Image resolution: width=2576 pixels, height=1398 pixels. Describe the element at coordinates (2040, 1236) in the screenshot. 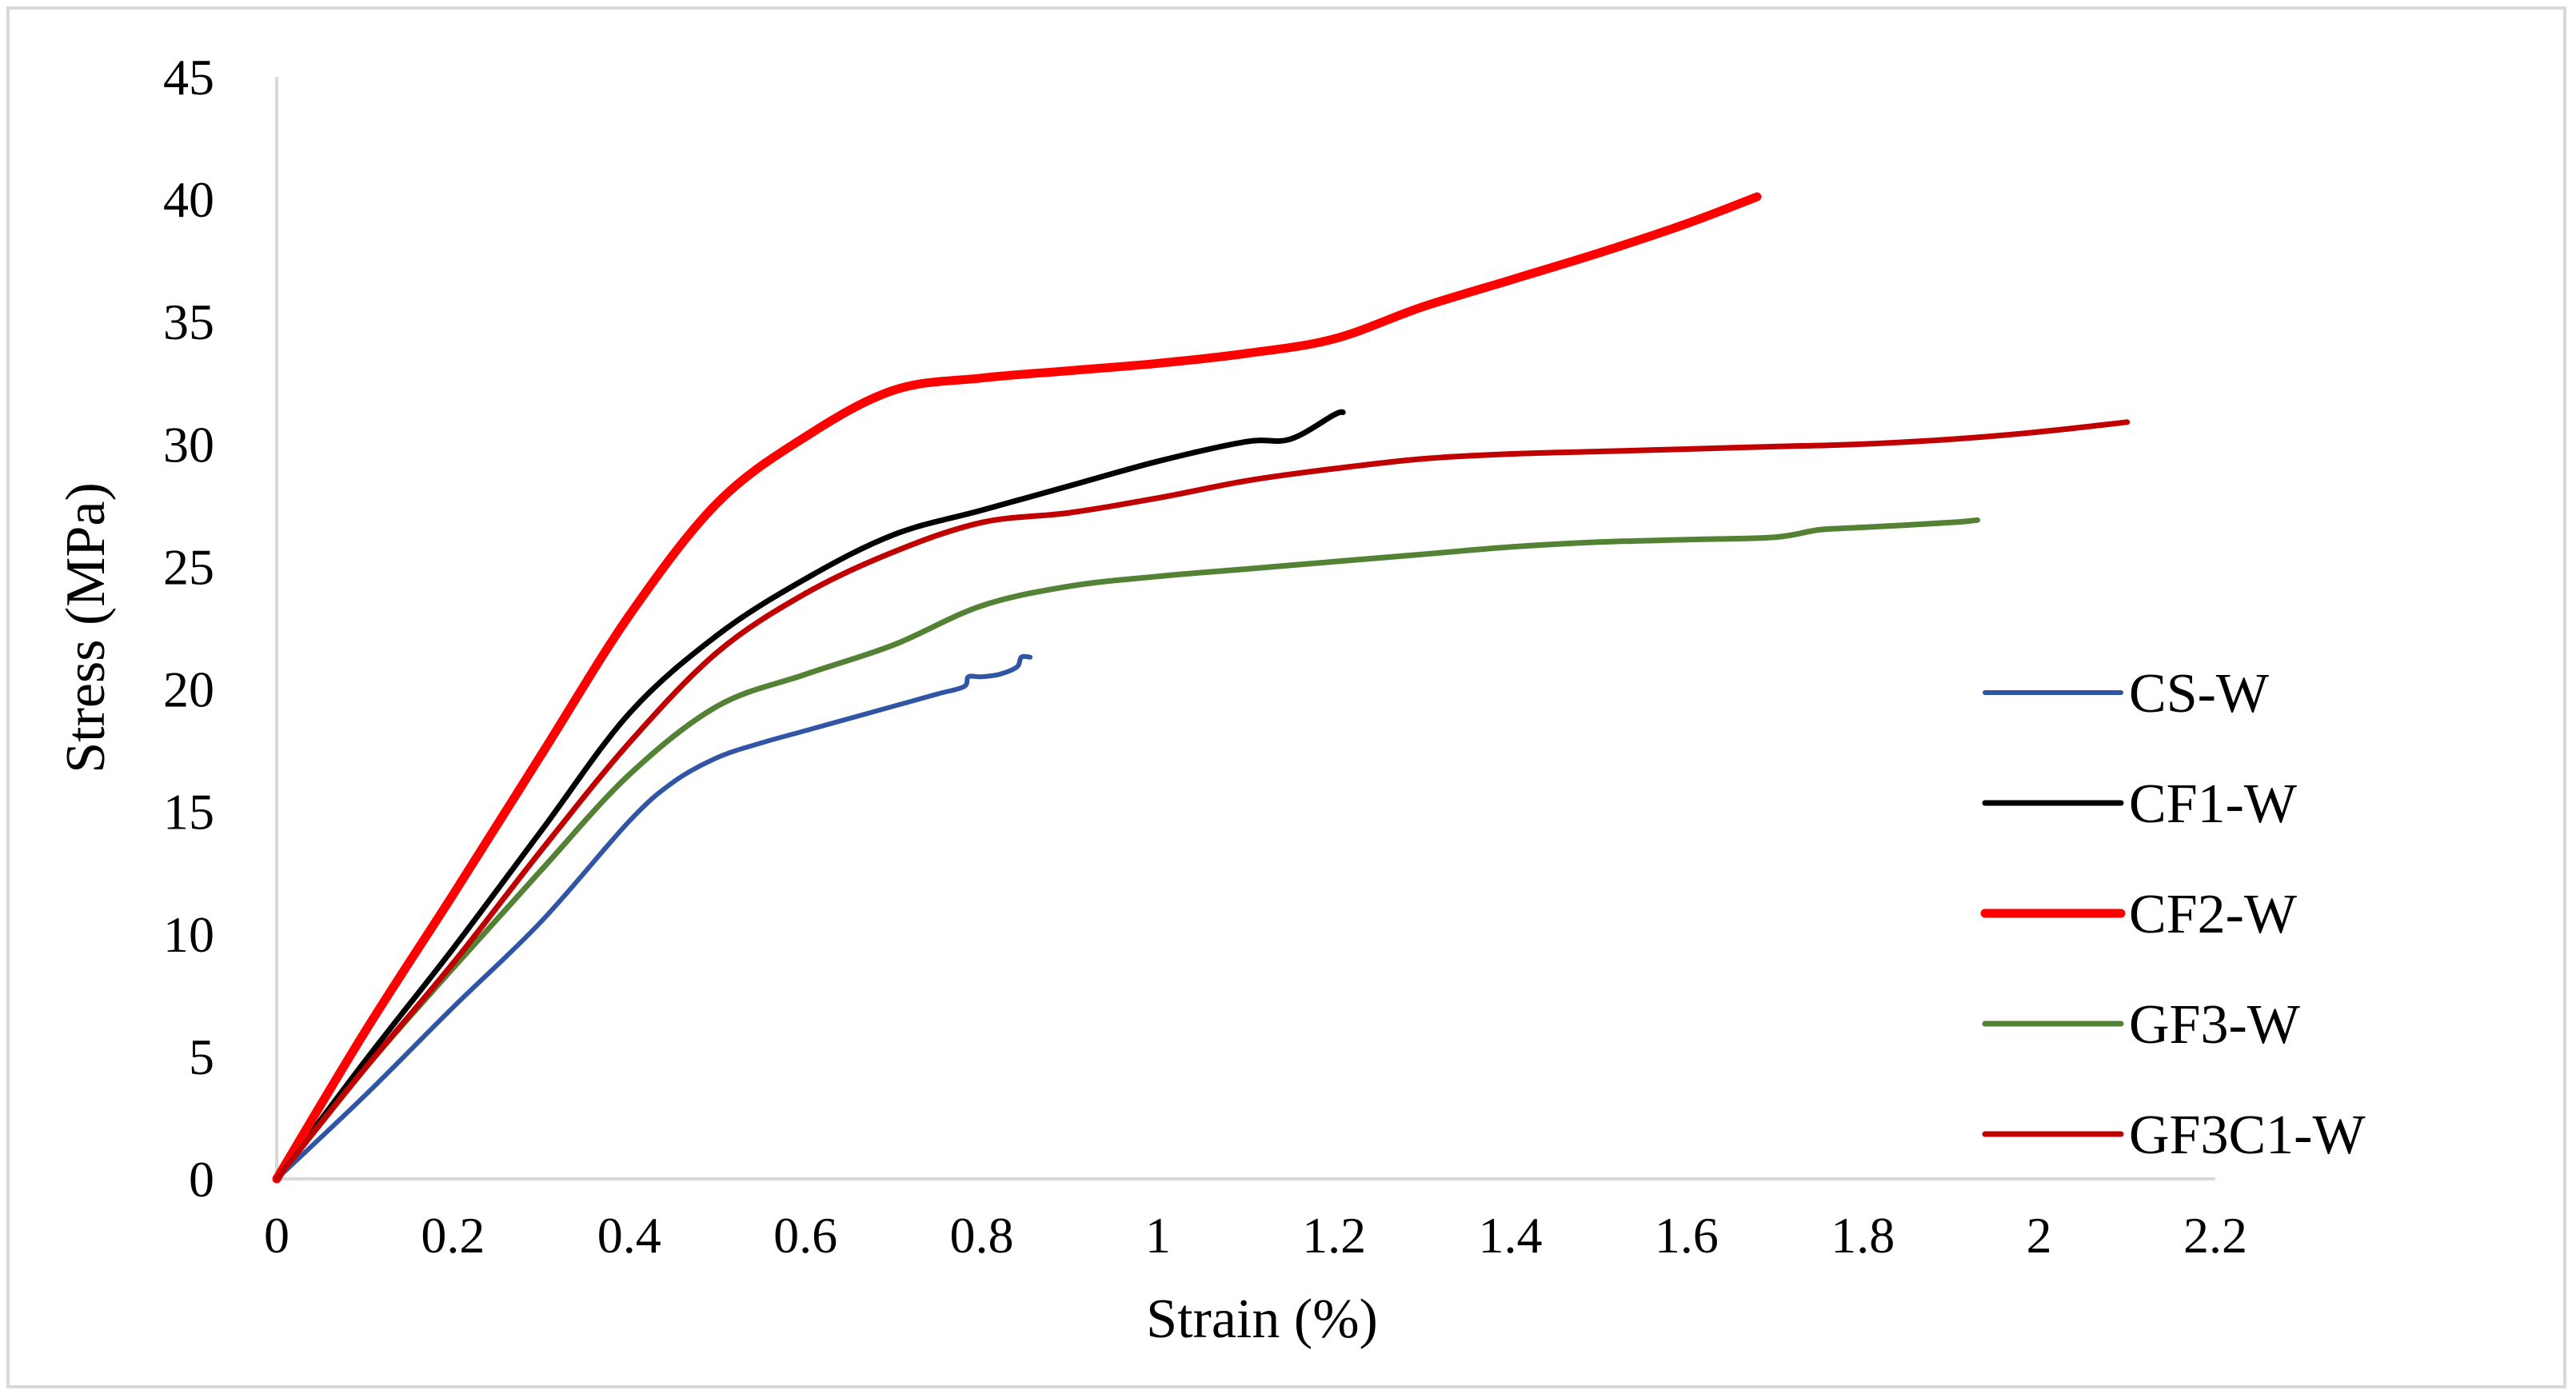

I see `x-tick-label: 2` at that location.